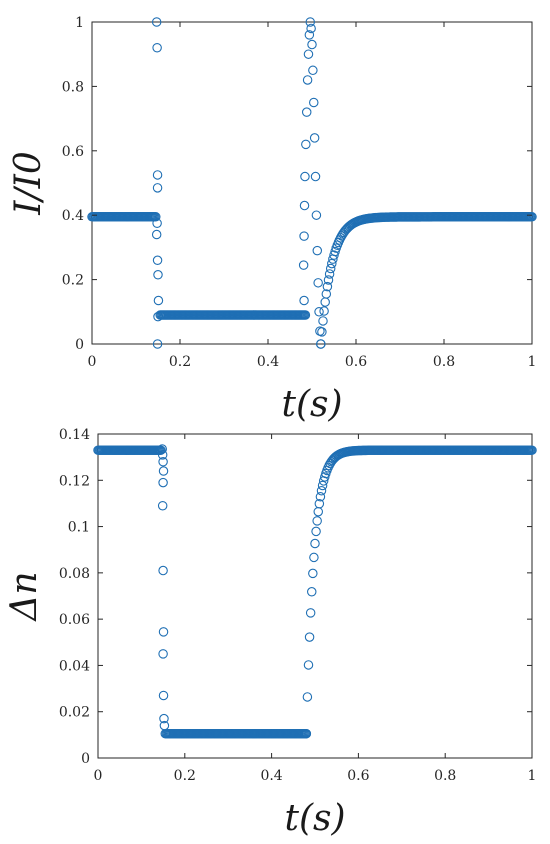  I want to click on bottom-y-tick-label: 0.02, so click(74, 713).